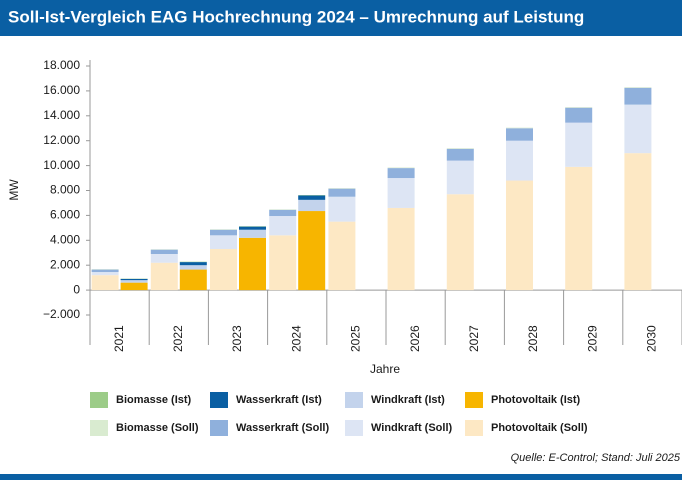  Describe the element at coordinates (61, 165) in the screenshot. I see `y-tick-label: 10.000` at that location.